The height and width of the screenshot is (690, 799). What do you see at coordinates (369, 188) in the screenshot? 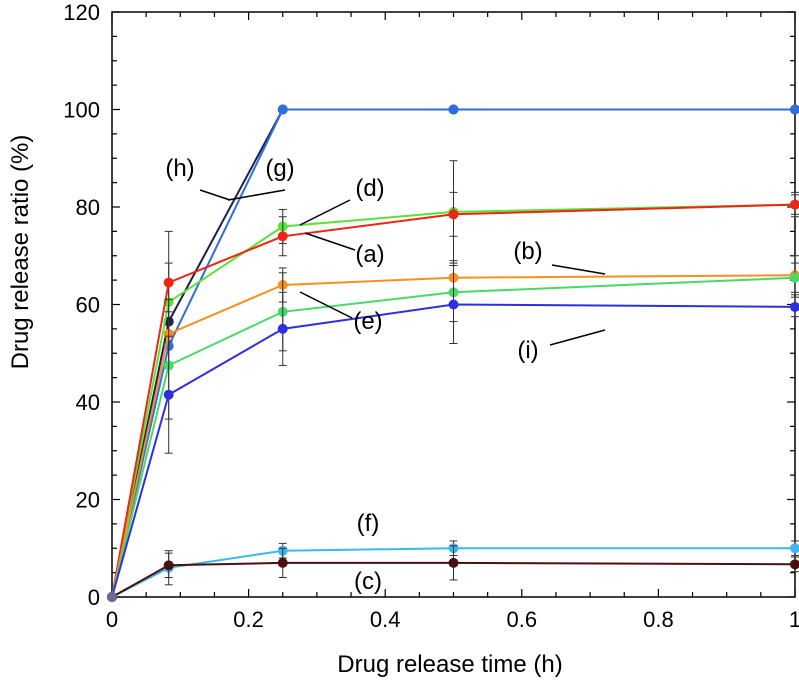
I see `annotation-label: (d)` at bounding box center [369, 188].